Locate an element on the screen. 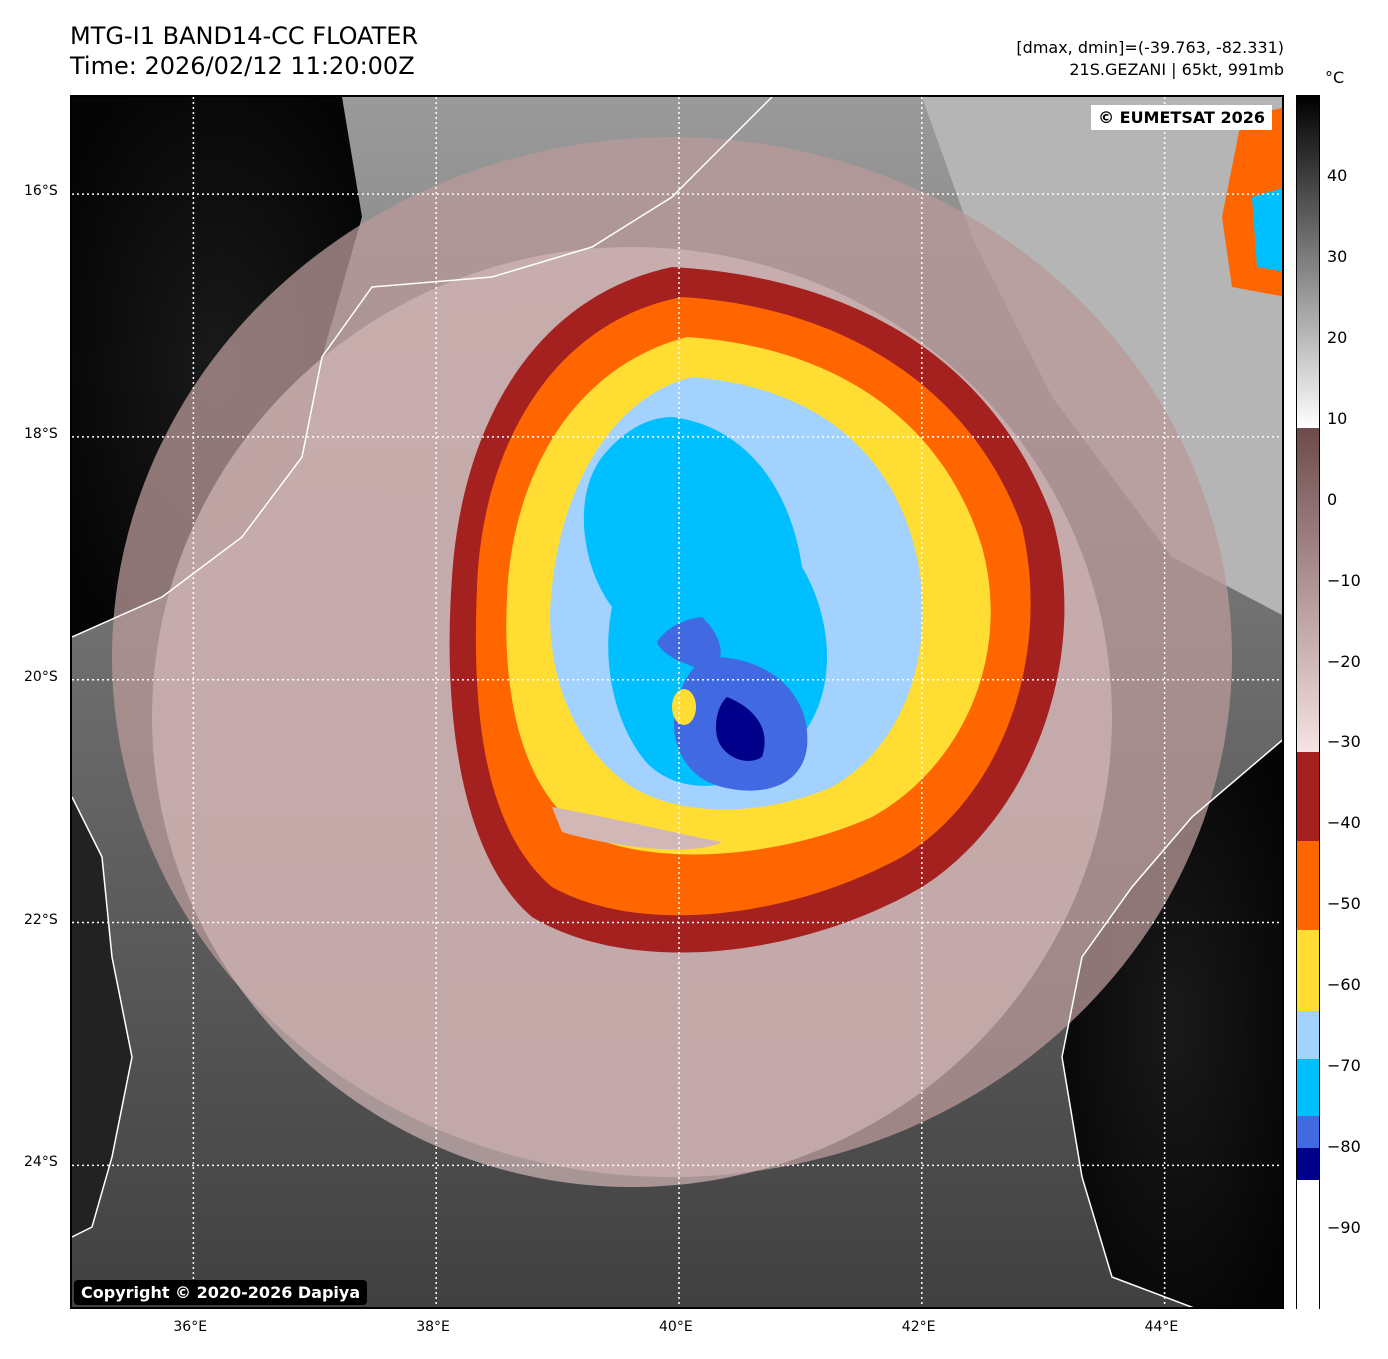  copyright-badge: Copyright © 2020-2026 Dapiya is located at coordinates (221, 1292).